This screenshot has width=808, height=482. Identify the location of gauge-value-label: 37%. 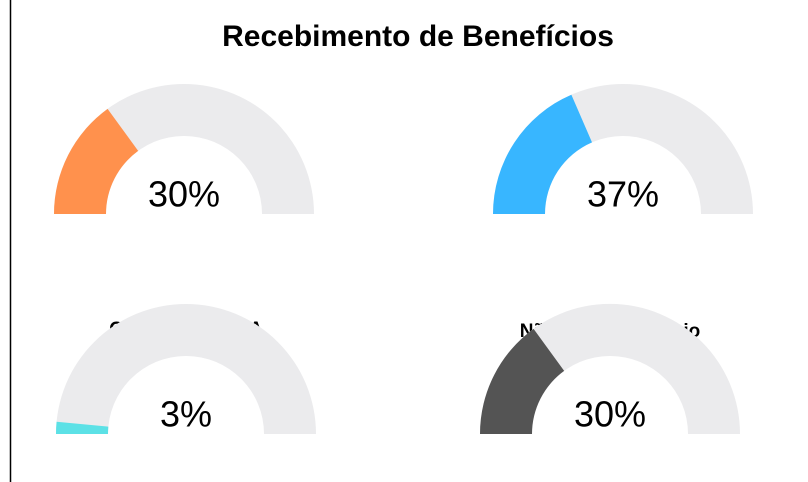
(623, 194).